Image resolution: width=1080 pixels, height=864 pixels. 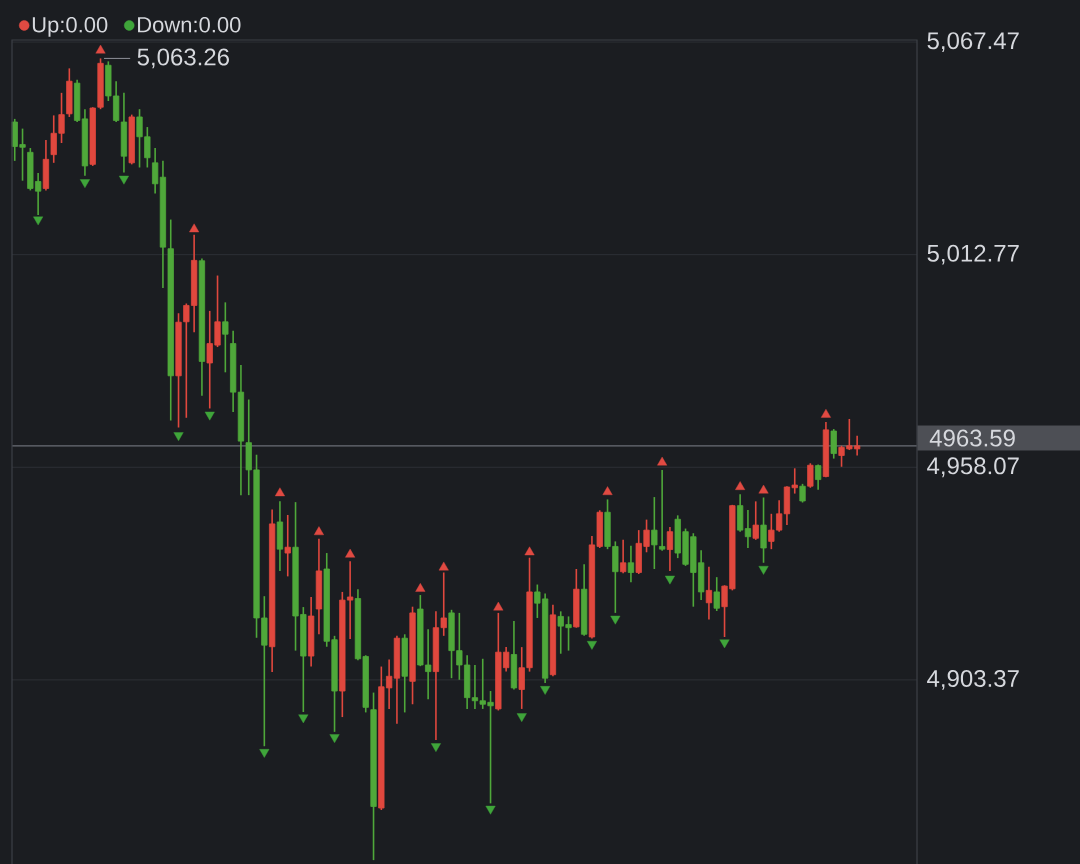 What do you see at coordinates (973, 42) in the screenshot?
I see `y-tick-label: 5,067.47` at bounding box center [973, 42].